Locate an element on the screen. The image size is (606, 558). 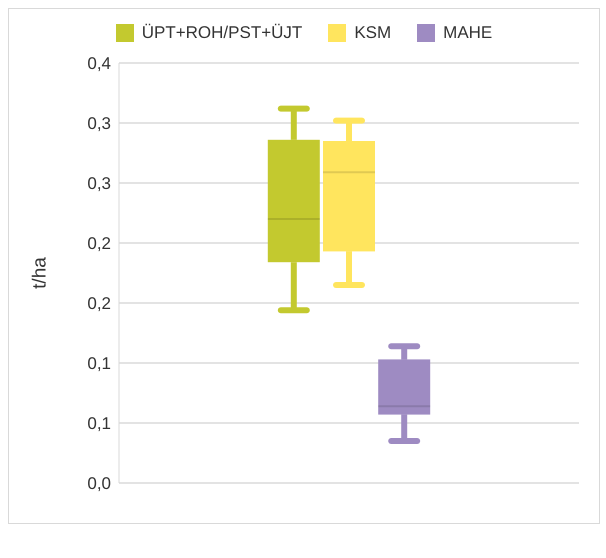
y-tick-label: 0,0 is located at coordinates (99, 484).